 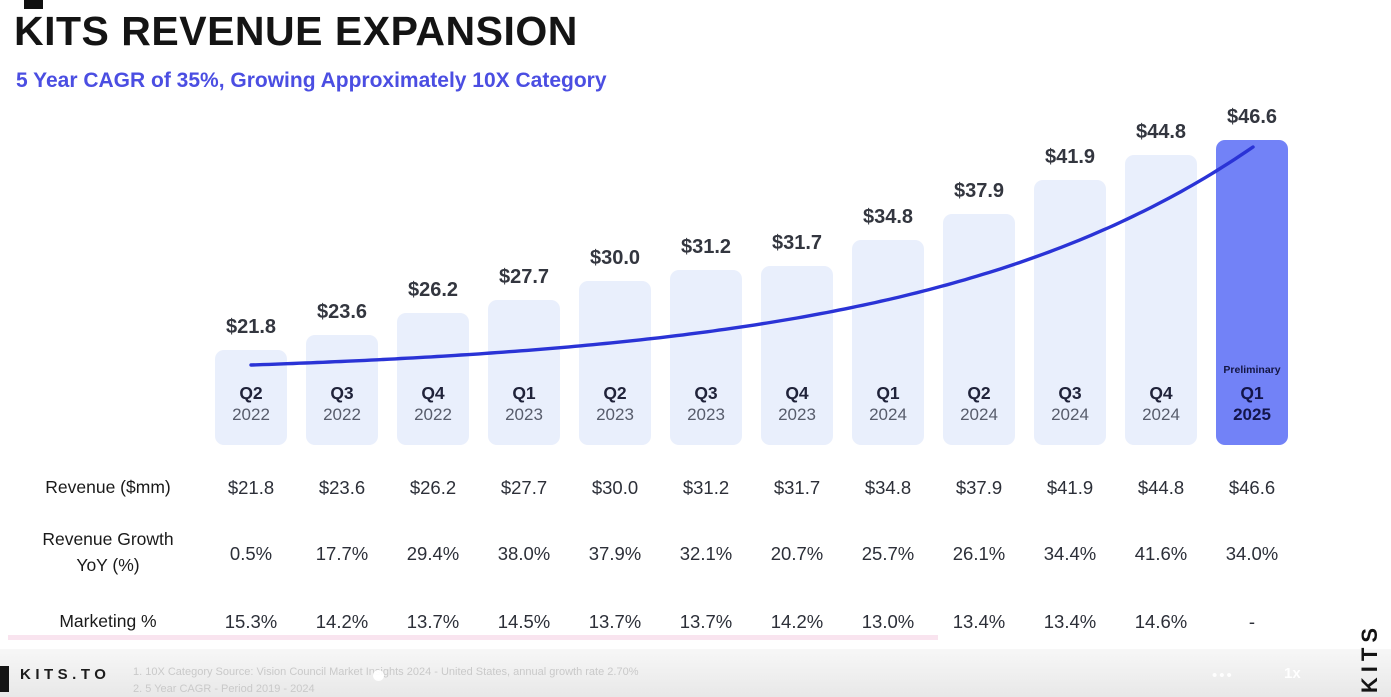 What do you see at coordinates (342, 487) in the screenshot?
I see `table-cell-r0-c1: $23.6` at bounding box center [342, 487].